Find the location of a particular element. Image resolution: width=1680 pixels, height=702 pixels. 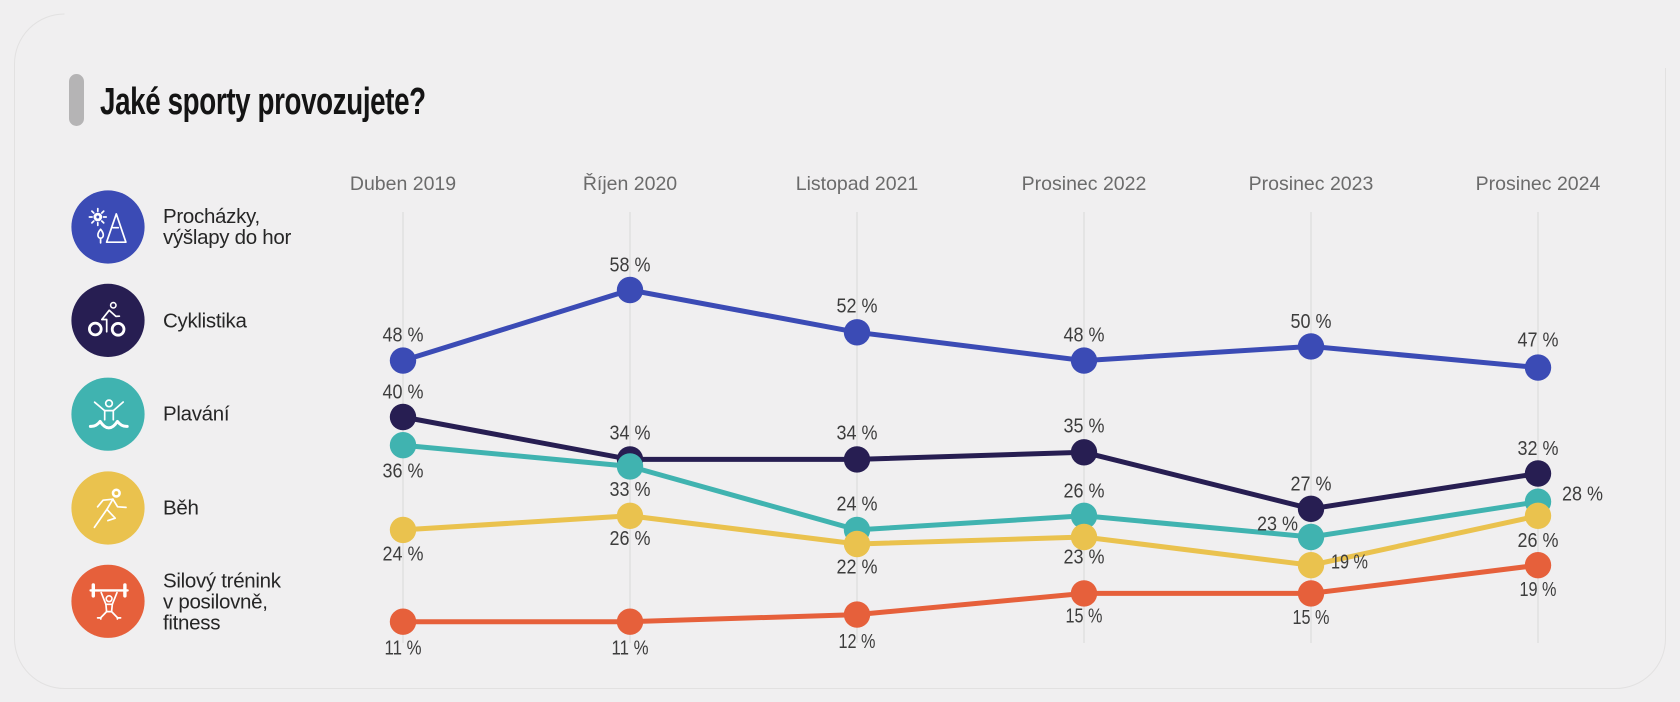

svg-text: 12 % is located at coordinates (857, 642).